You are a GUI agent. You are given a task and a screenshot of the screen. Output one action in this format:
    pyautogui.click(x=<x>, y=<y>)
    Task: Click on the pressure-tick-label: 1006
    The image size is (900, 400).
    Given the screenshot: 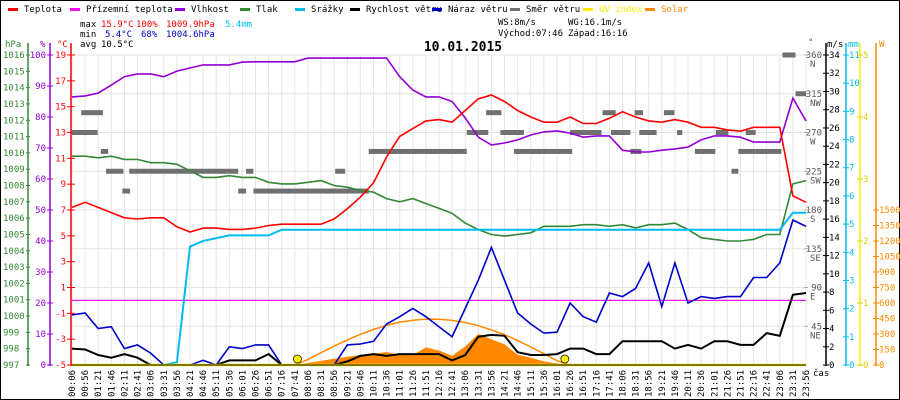 What is the action you would take?
    pyautogui.click(x=14, y=219)
    